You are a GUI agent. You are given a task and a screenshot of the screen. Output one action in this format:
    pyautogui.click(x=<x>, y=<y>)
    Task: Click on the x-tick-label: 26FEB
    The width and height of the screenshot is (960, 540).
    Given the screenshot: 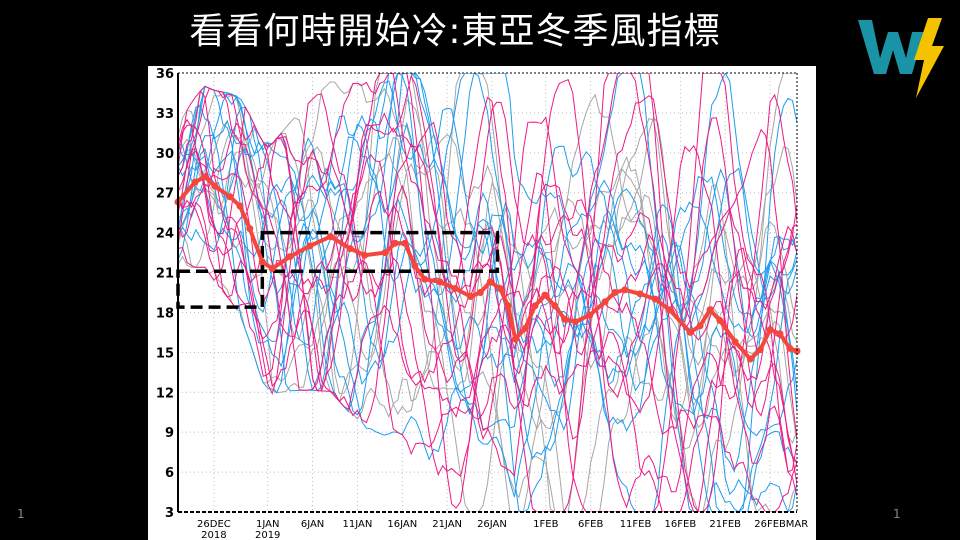 What is the action you would take?
    pyautogui.click(x=770, y=524)
    